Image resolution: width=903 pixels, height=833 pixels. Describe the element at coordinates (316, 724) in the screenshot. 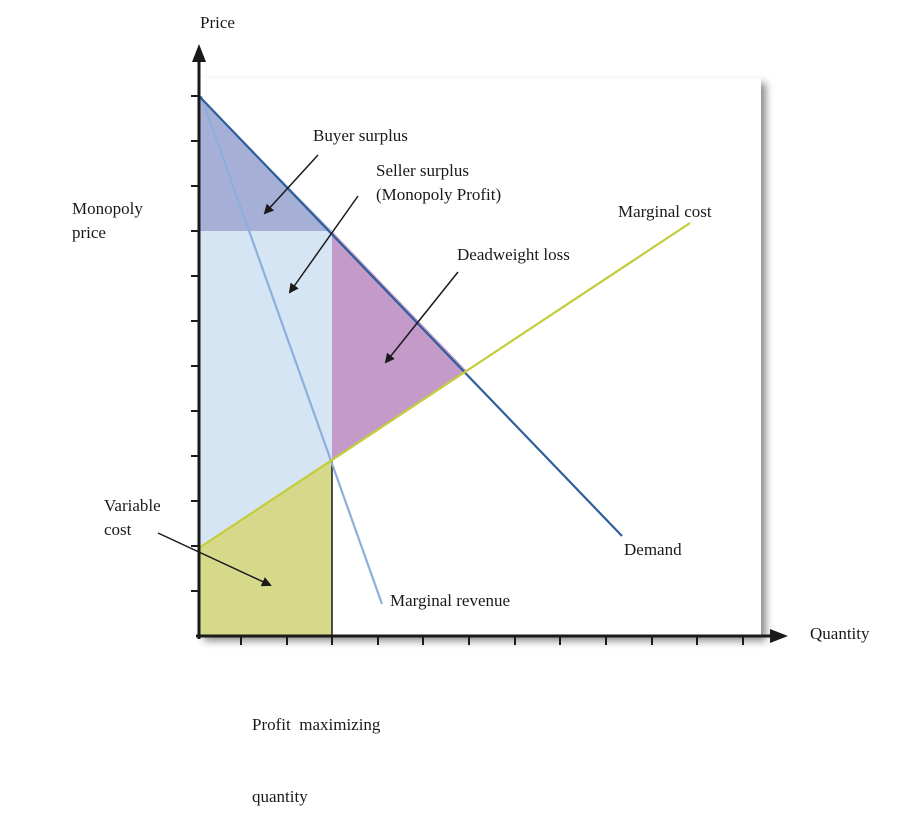

I see `profit-quantity-label-line1: Profit maximizing` at that location.